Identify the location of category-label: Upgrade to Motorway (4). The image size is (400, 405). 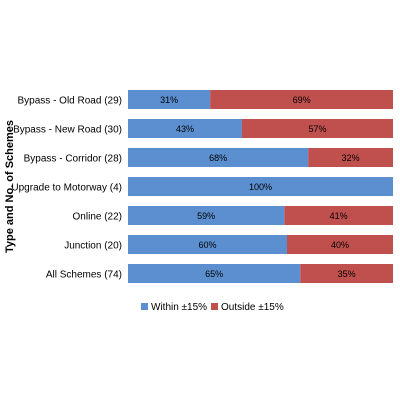
(66, 188).